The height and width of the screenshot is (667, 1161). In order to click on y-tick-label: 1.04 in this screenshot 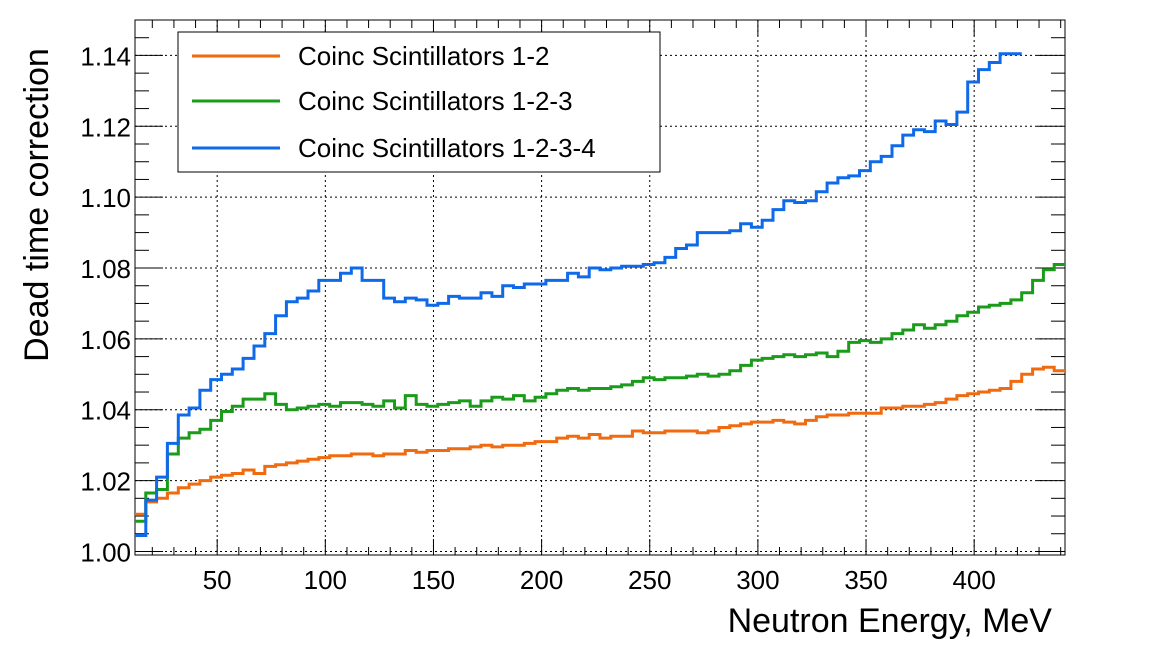, I will do `click(105, 411)`.